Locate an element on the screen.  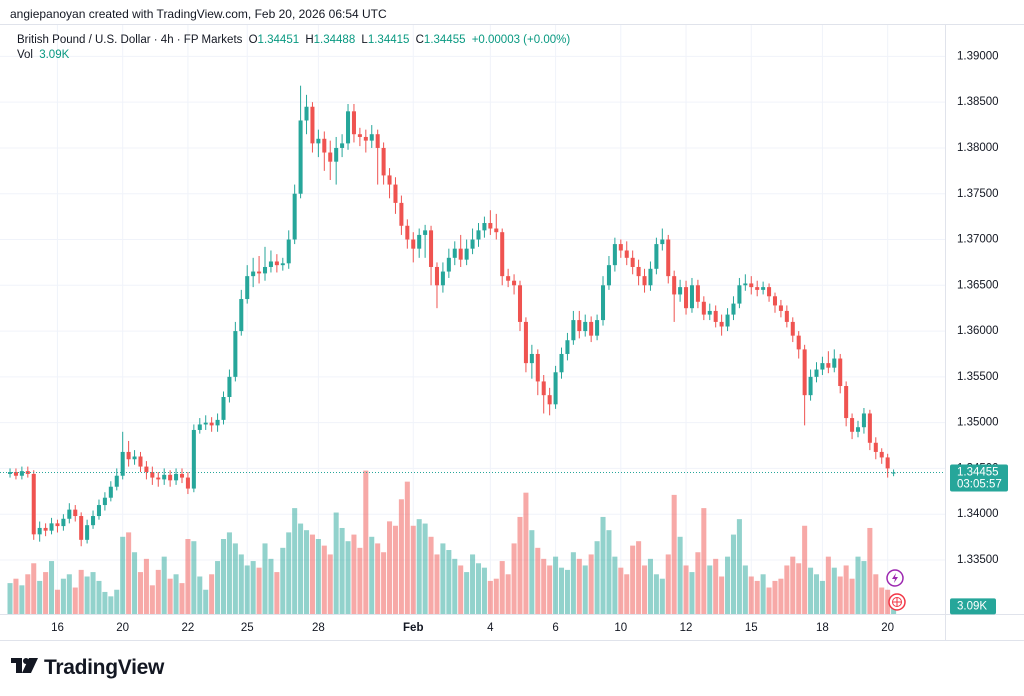
ohlc-key: L is located at coordinates (364, 40).